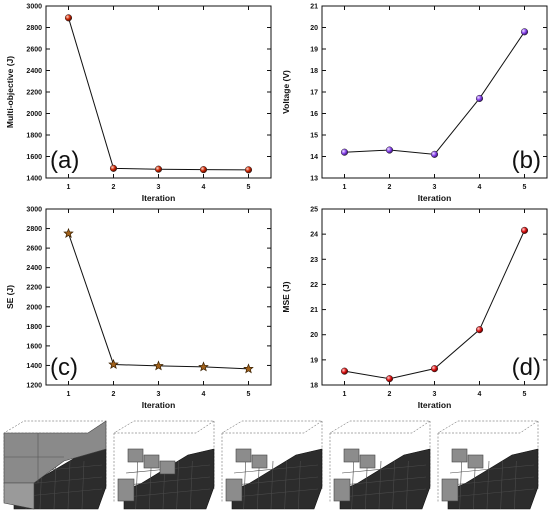  Describe the element at coordinates (10, 92) in the screenshot. I see `y-axis-label: Multi-objective (J)` at that location.